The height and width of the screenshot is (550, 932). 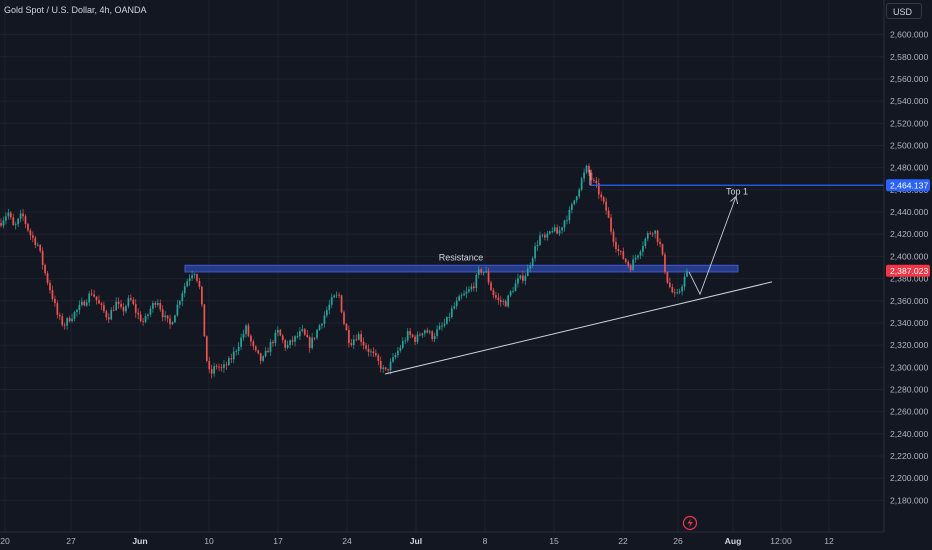 I want to click on support-trendline, so click(x=578, y=328).